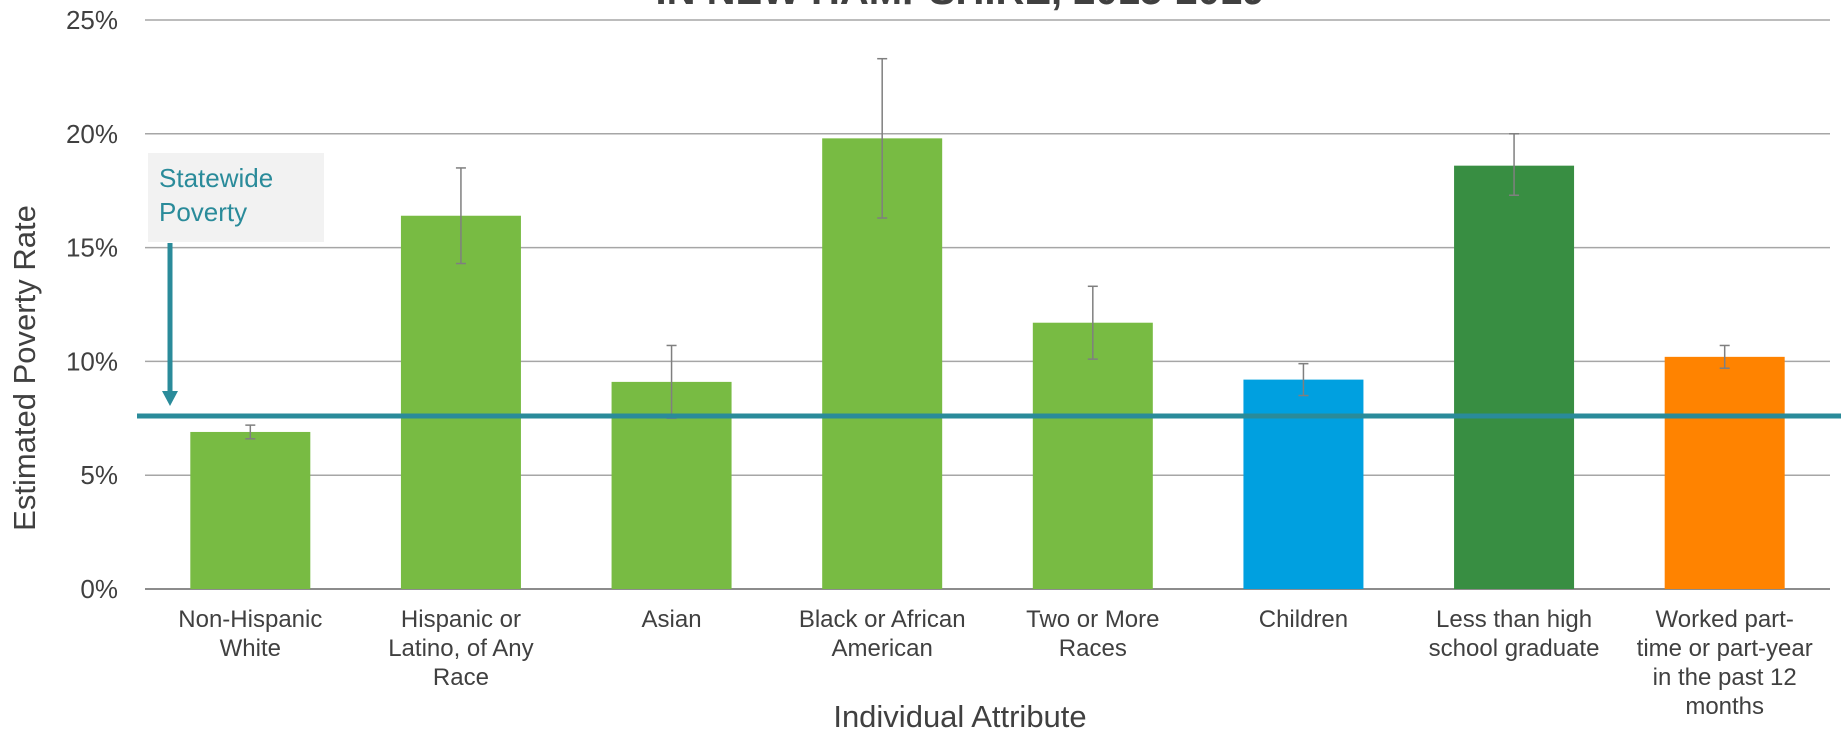  What do you see at coordinates (92, 20) in the screenshot?
I see `y-tick-label: 25%` at bounding box center [92, 20].